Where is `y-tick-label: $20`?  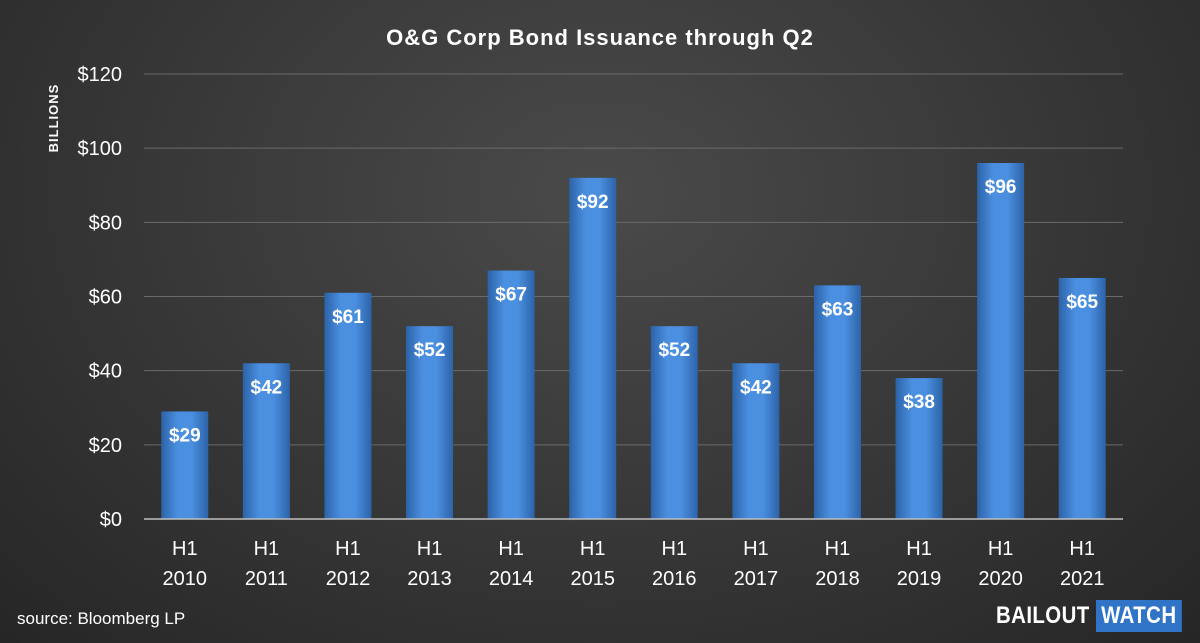 y-tick-label: $20 is located at coordinates (105, 446).